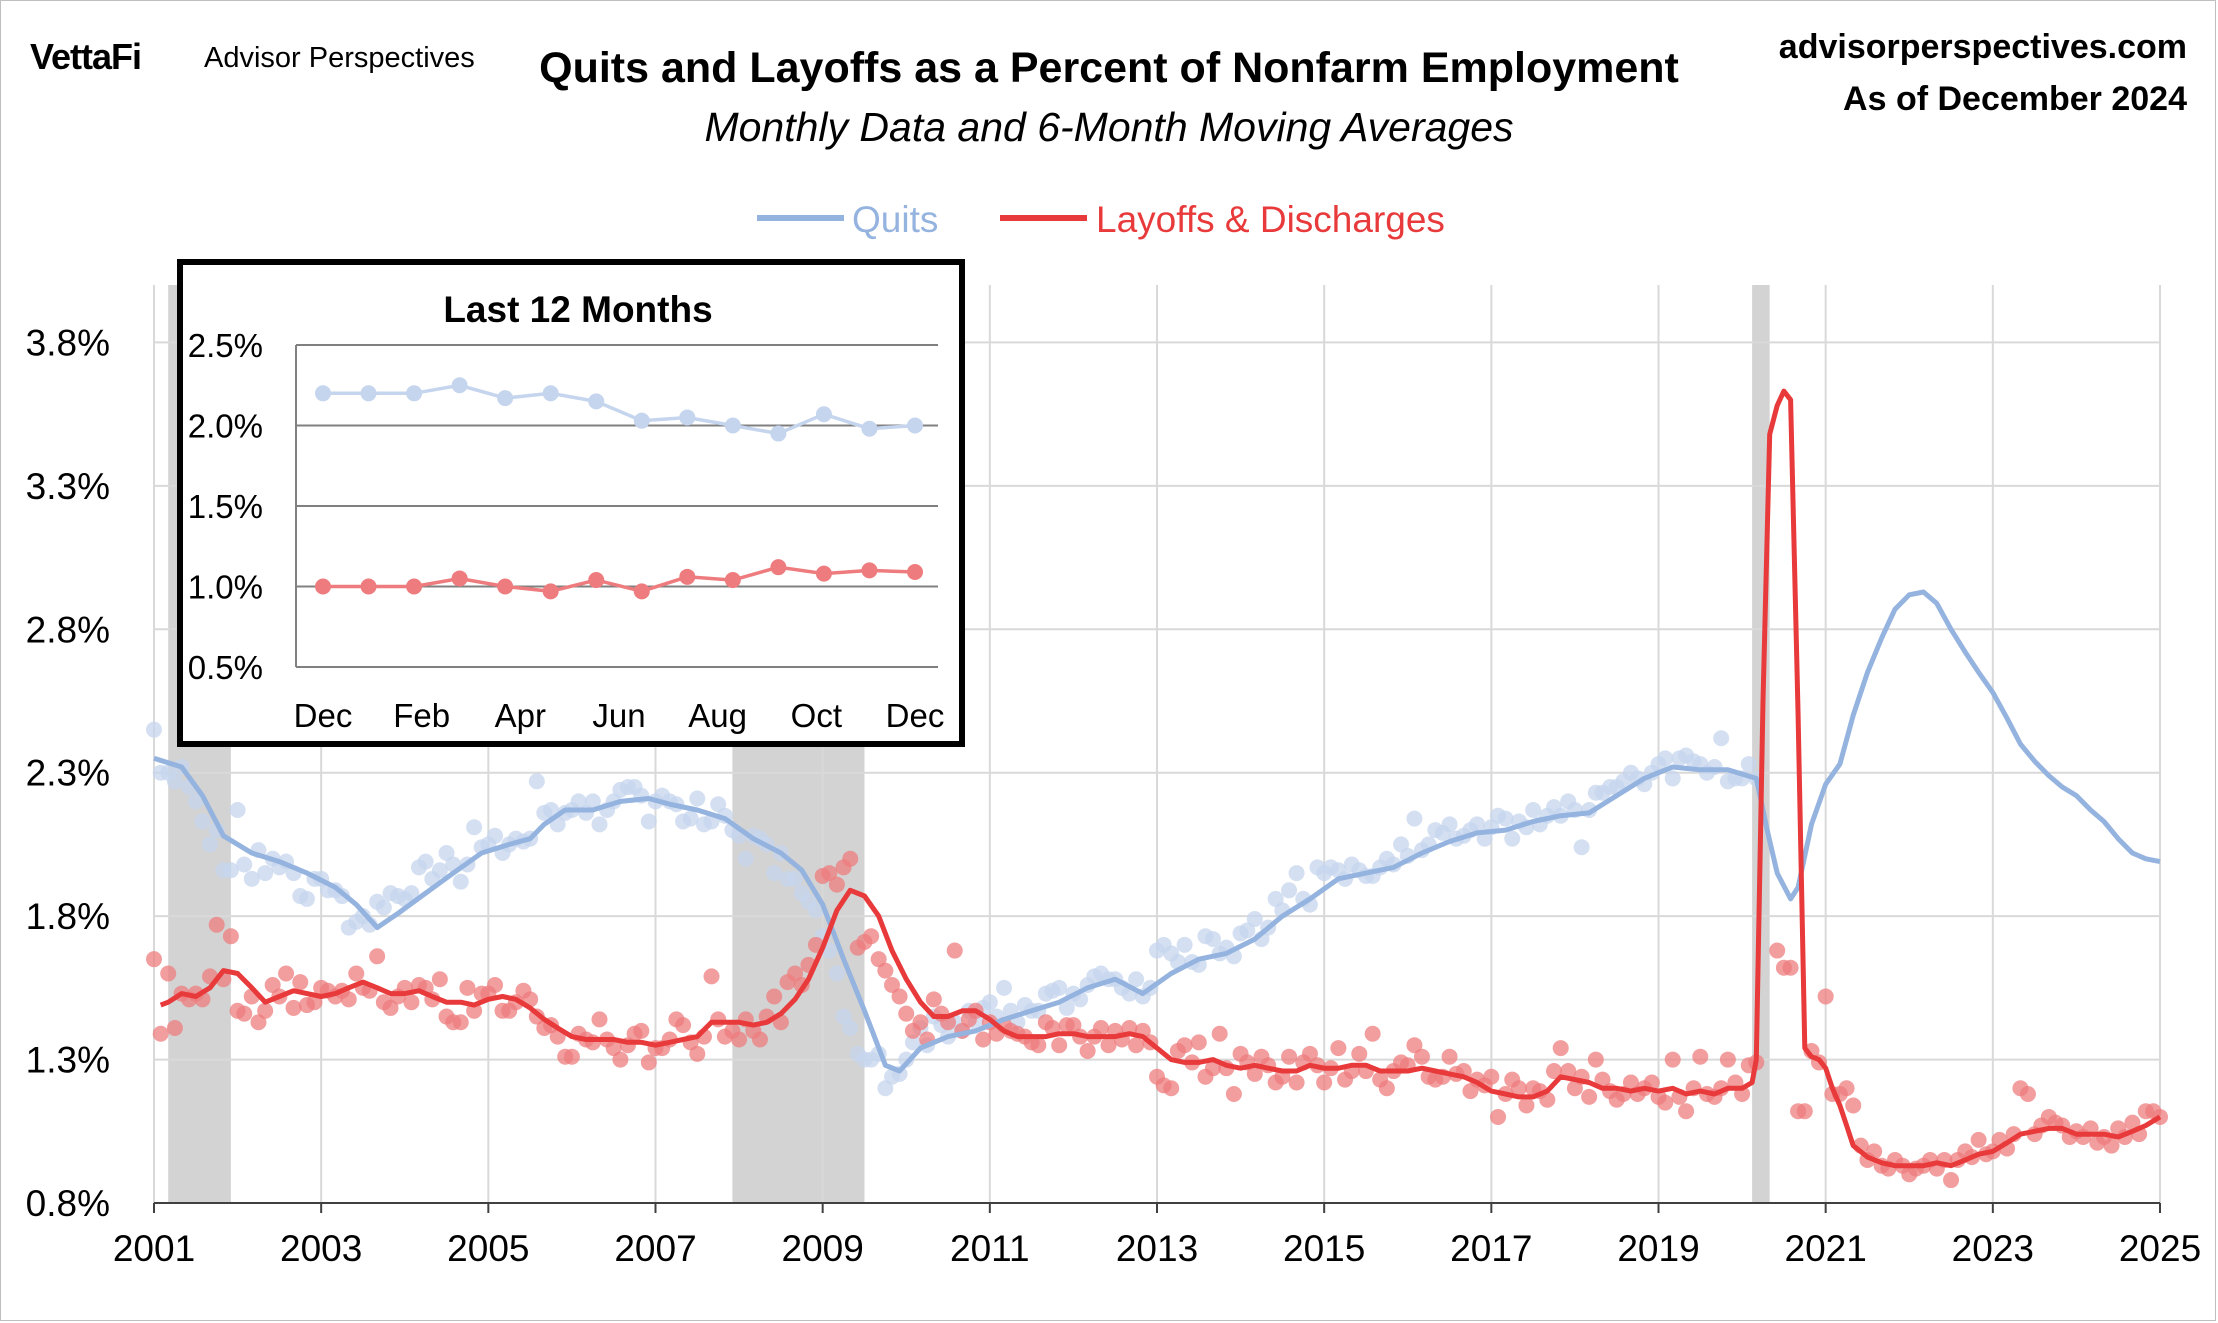 The height and width of the screenshot is (1323, 2218). Describe the element at coordinates (1982, 47) in the screenshot. I see `site-url: advisorperspectives.com` at that location.